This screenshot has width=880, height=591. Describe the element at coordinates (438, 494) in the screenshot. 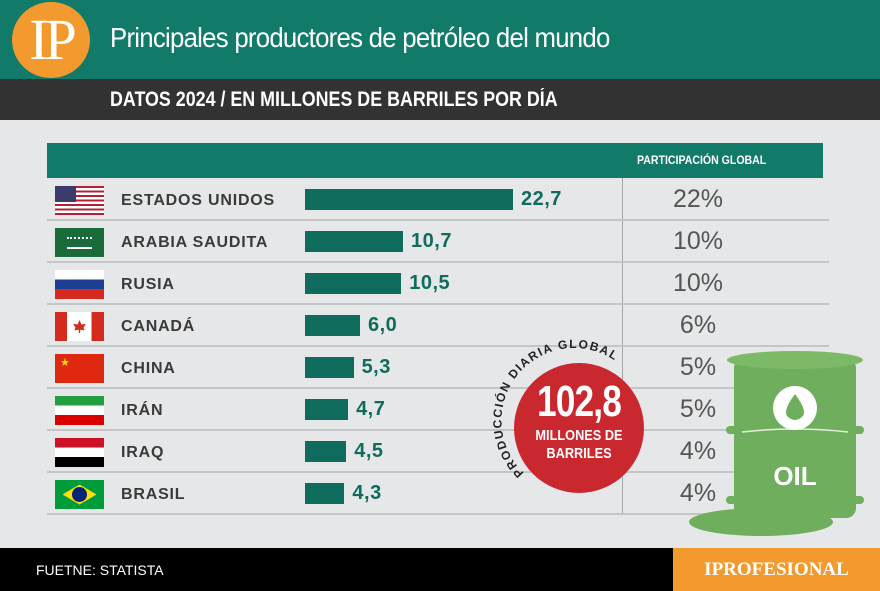

I see `table-row: BRASIL 4,3 4%` at that location.